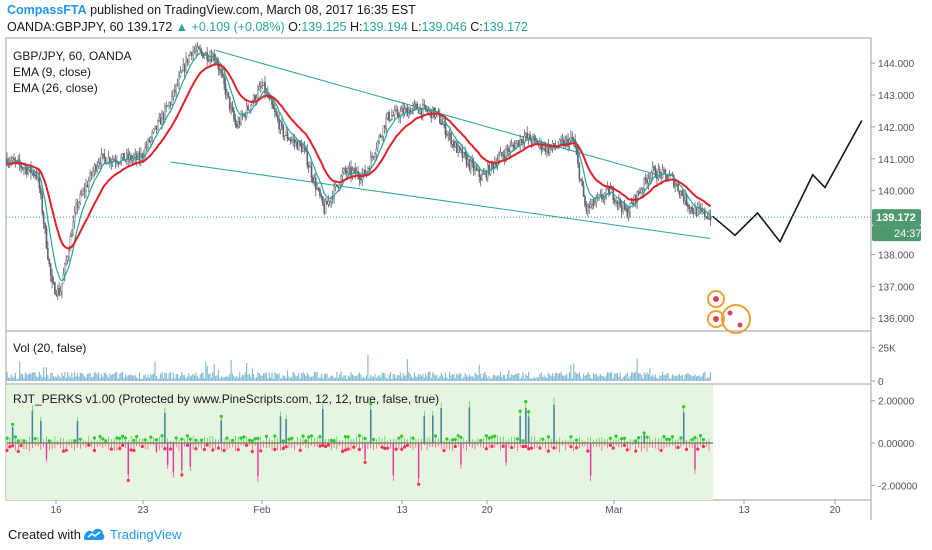 The width and height of the screenshot is (932, 550). I want to click on price-tick-label: 138.000, so click(896, 255).